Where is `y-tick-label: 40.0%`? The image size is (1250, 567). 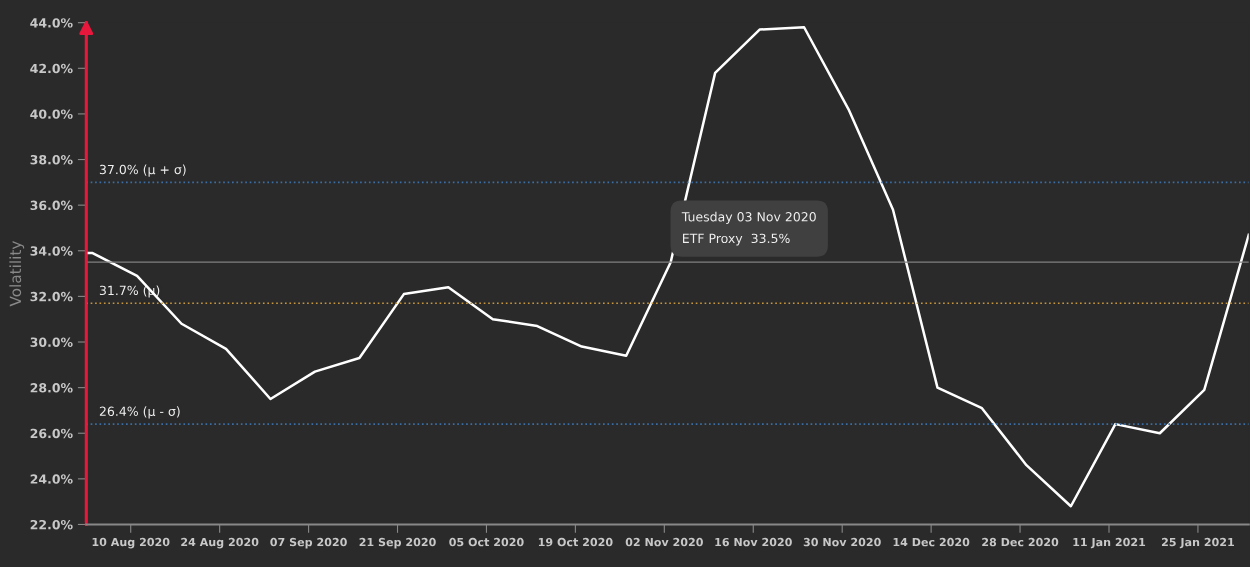 y-tick-label: 40.0% is located at coordinates (51, 114).